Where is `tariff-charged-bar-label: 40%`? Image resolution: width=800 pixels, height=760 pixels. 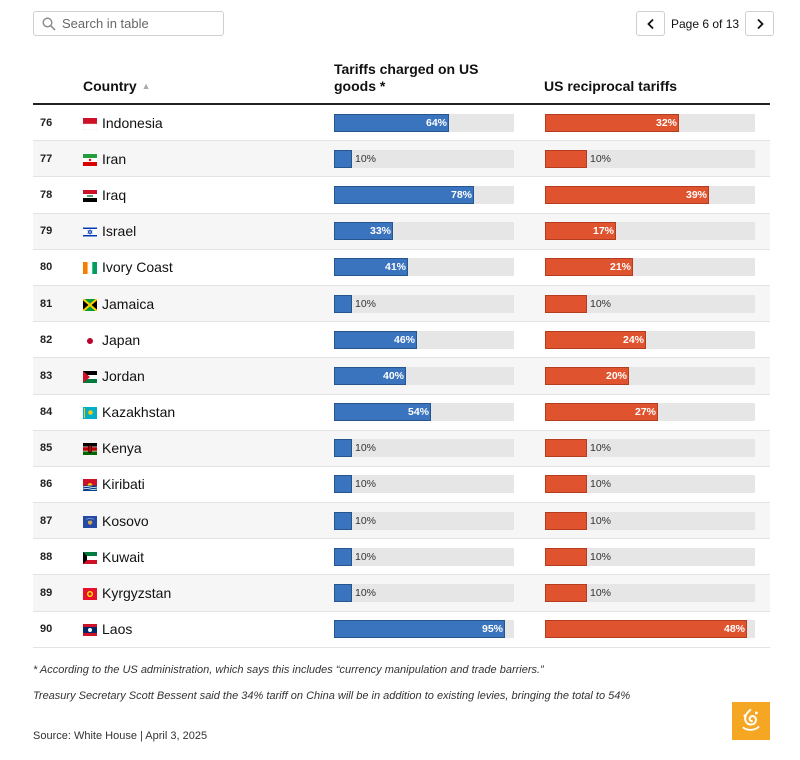 tariff-charged-bar-label: 40% is located at coordinates (393, 375).